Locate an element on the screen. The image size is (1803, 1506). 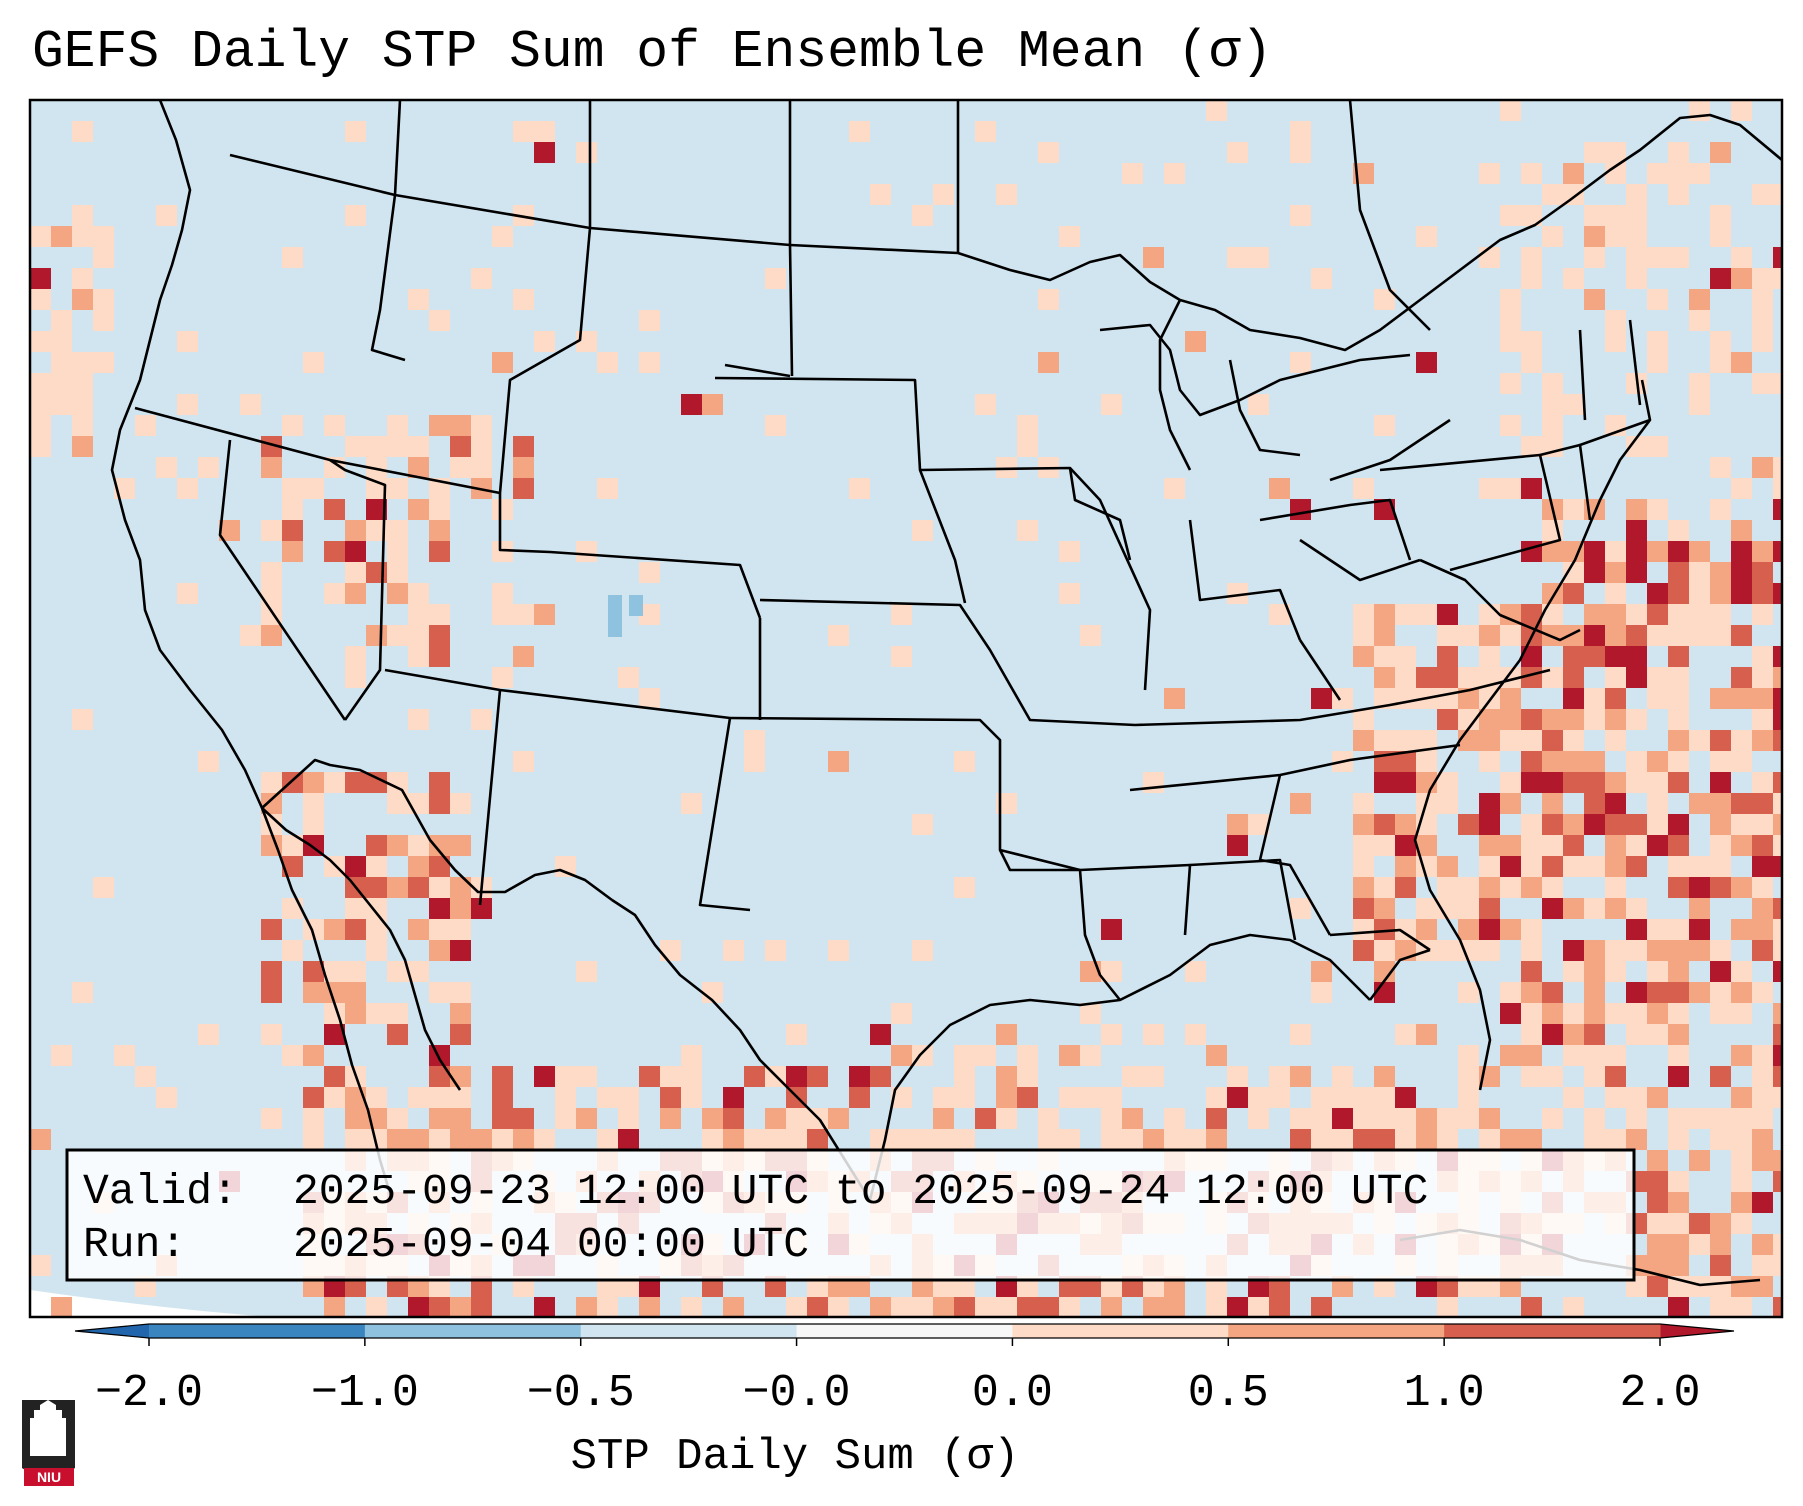
colorbar-tick-label: −1.0 is located at coordinates (365, 1393).